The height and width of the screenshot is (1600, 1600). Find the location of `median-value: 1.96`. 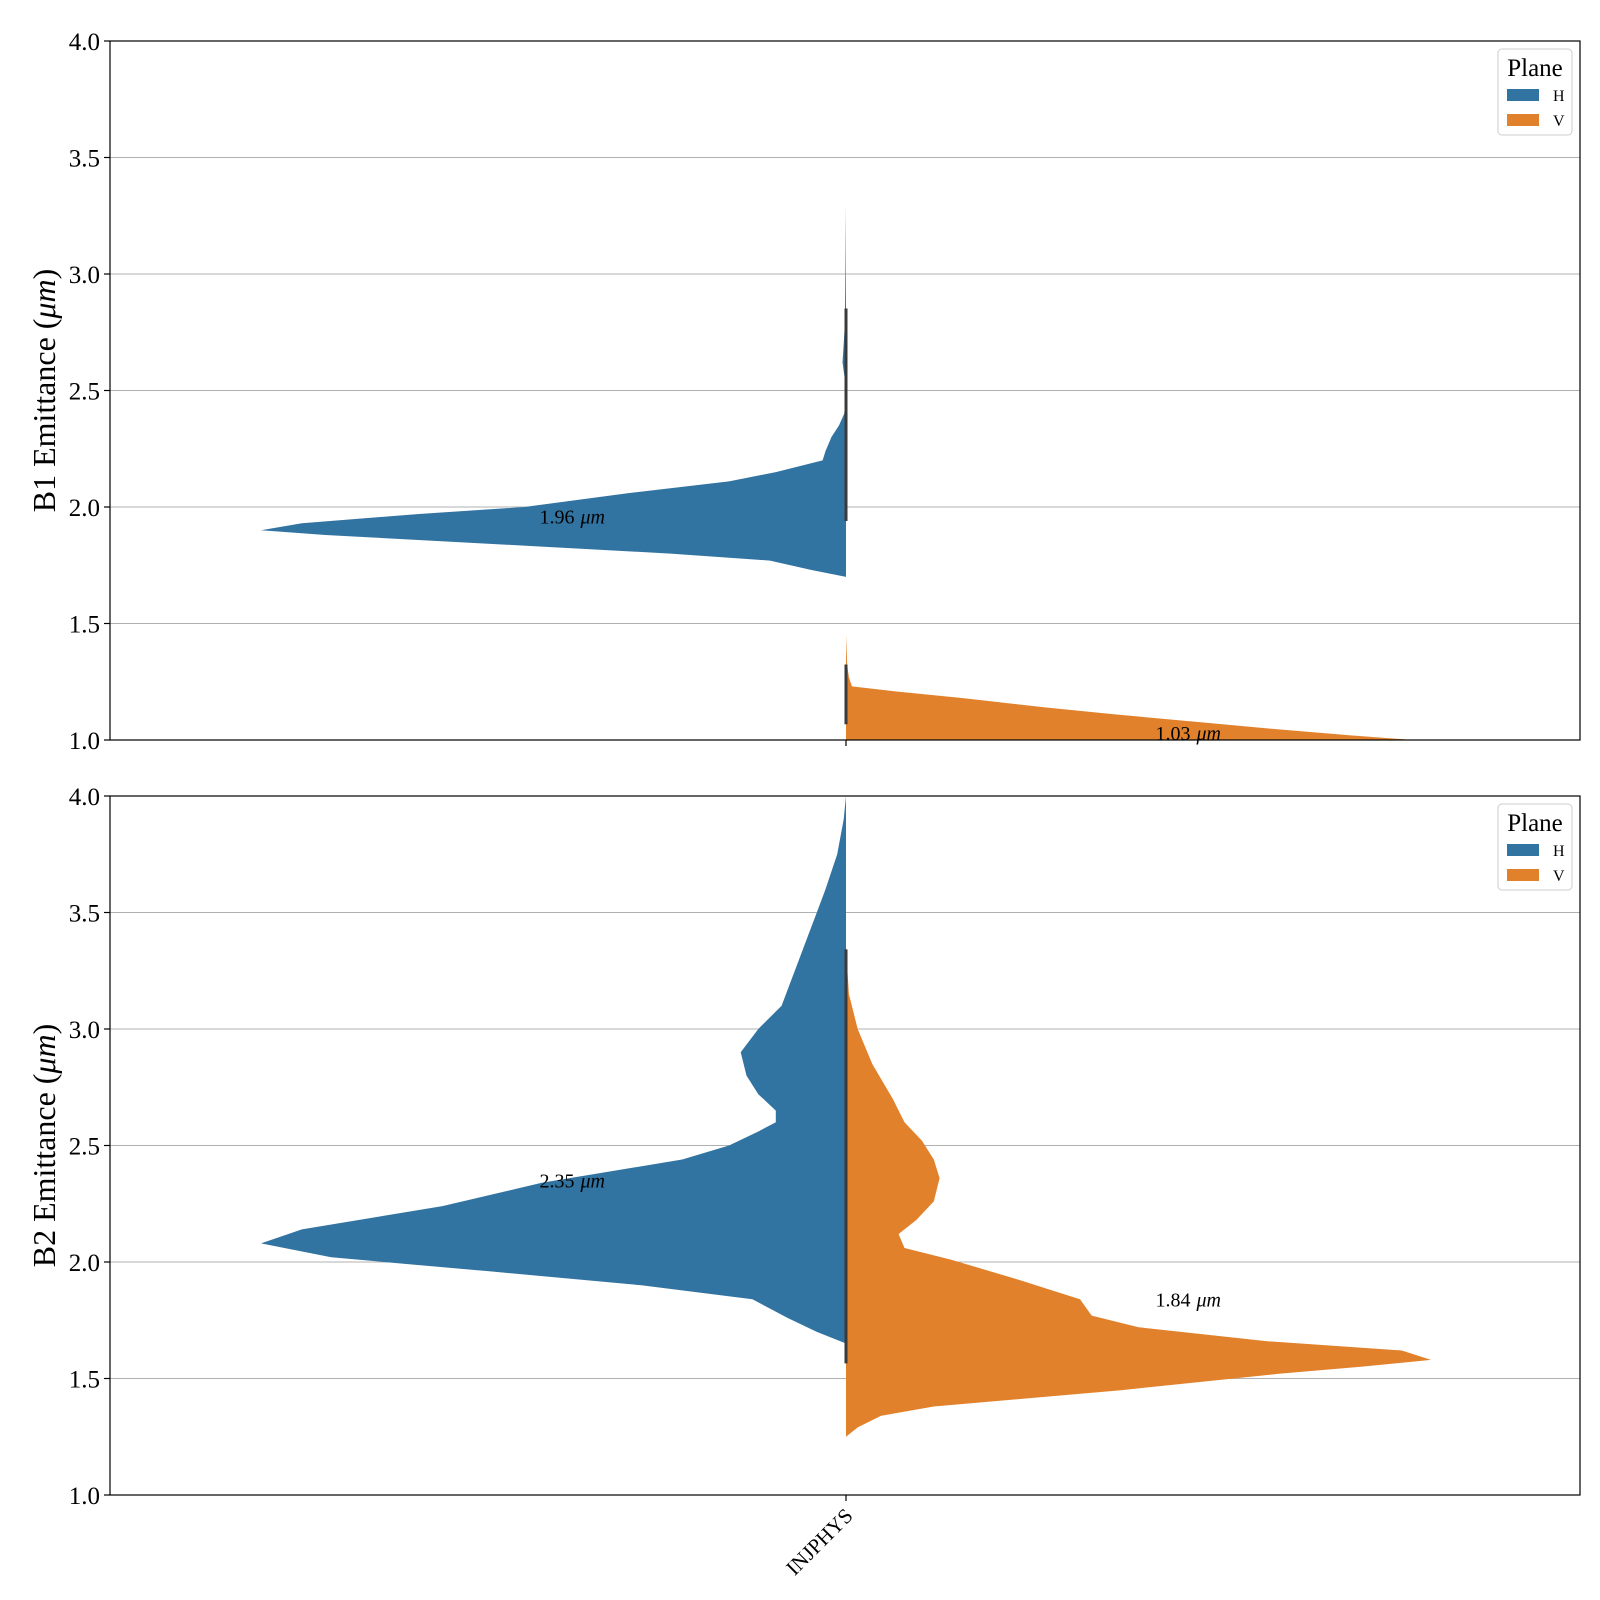

median-value: 1.96 is located at coordinates (556, 517).